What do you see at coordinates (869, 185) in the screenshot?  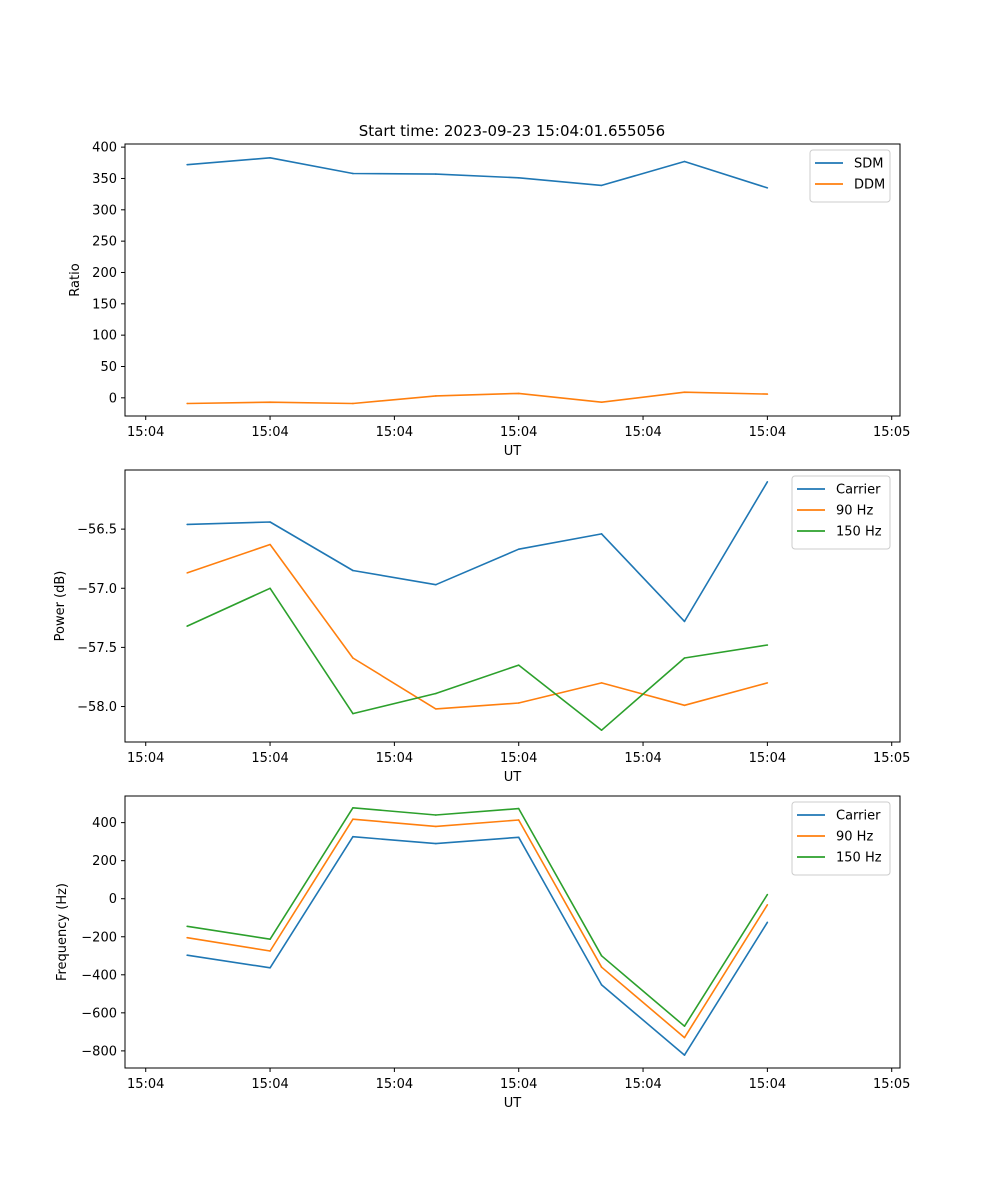 I see `legend-label: DDM` at bounding box center [869, 185].